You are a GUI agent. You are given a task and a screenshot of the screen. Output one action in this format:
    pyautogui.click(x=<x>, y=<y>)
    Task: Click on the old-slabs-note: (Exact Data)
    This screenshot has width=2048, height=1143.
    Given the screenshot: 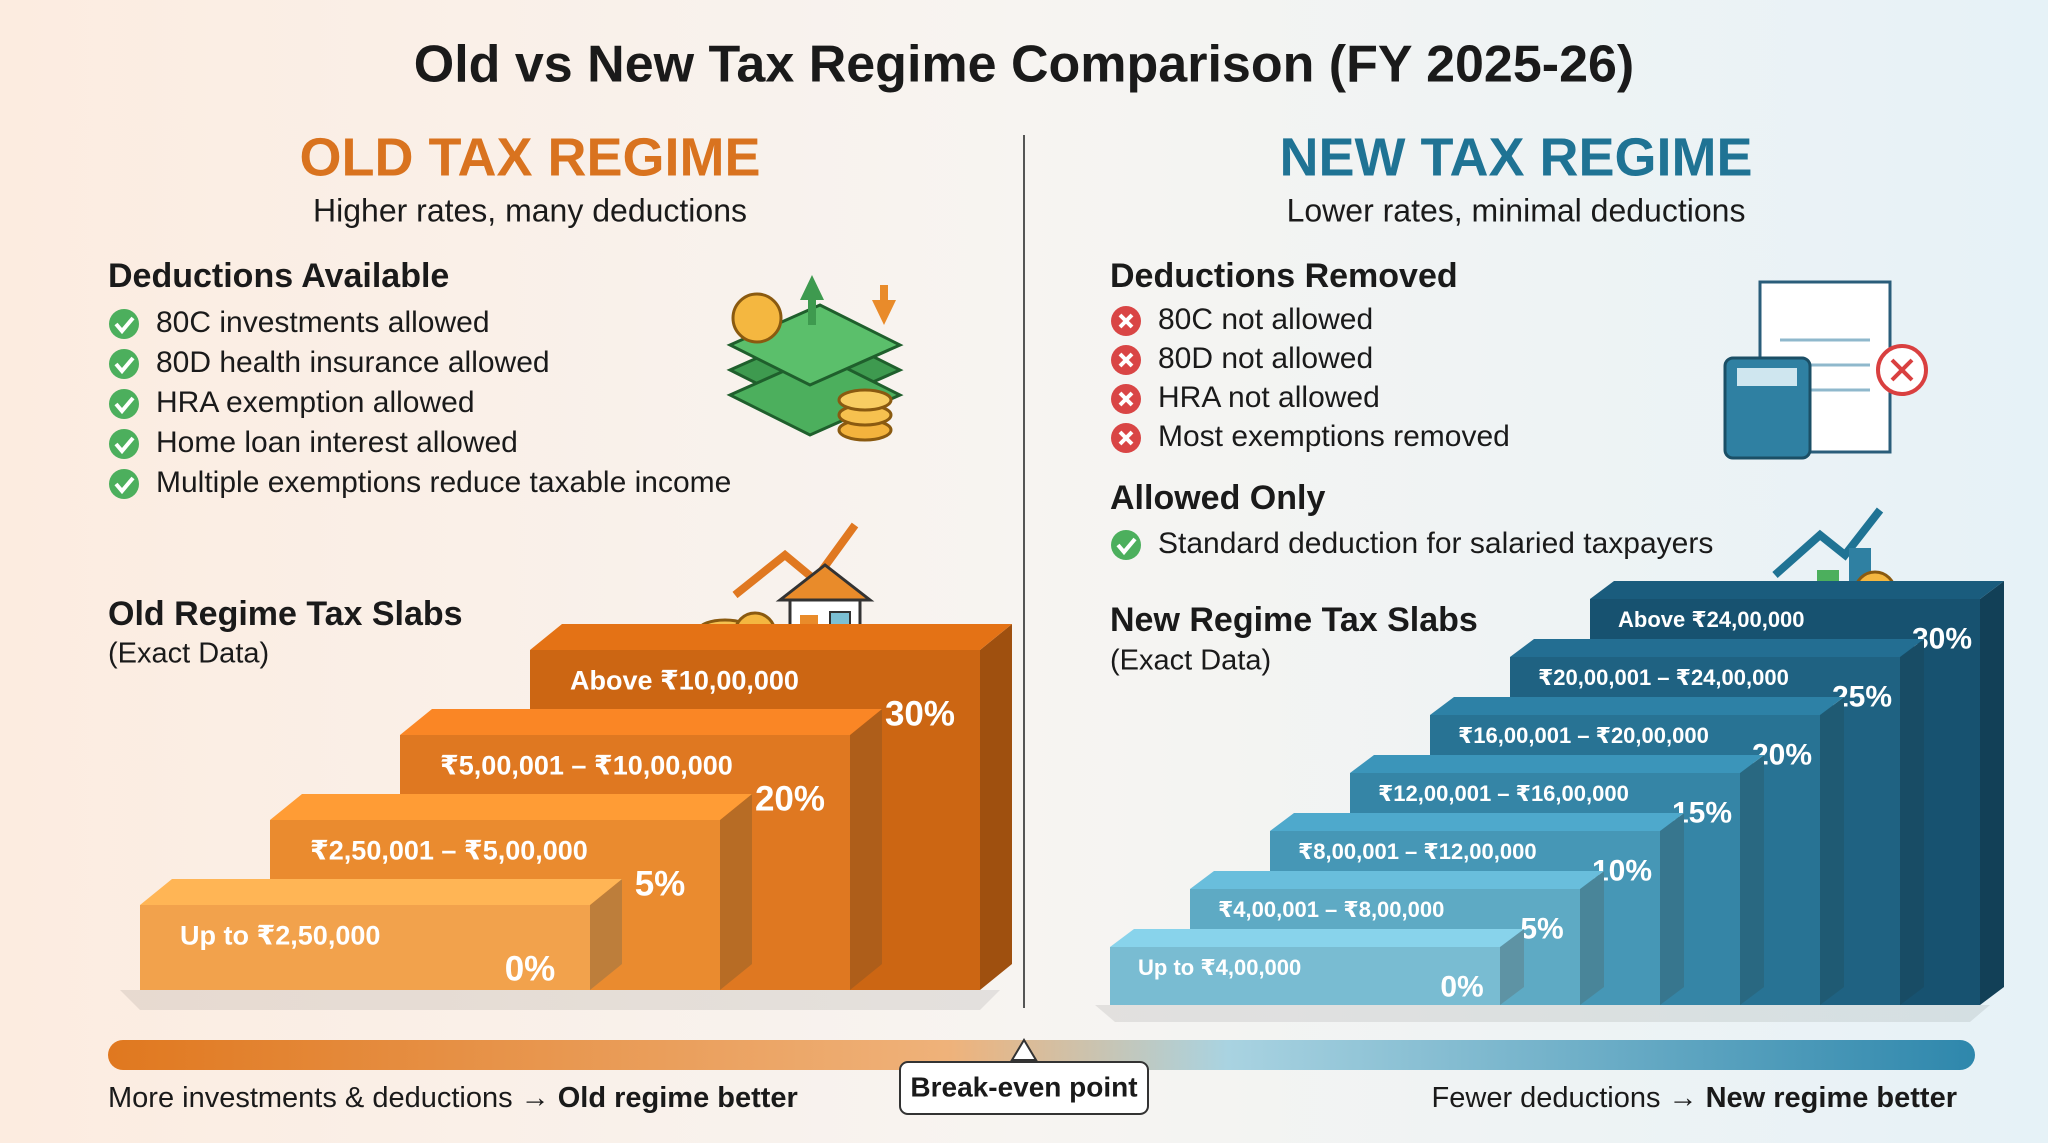 What is the action you would take?
    pyautogui.click(x=188, y=654)
    